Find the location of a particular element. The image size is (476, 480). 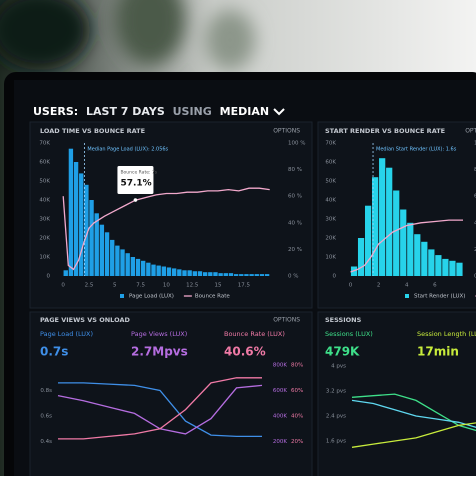

y2-tick-label: 80 % is located at coordinates (475, 170).